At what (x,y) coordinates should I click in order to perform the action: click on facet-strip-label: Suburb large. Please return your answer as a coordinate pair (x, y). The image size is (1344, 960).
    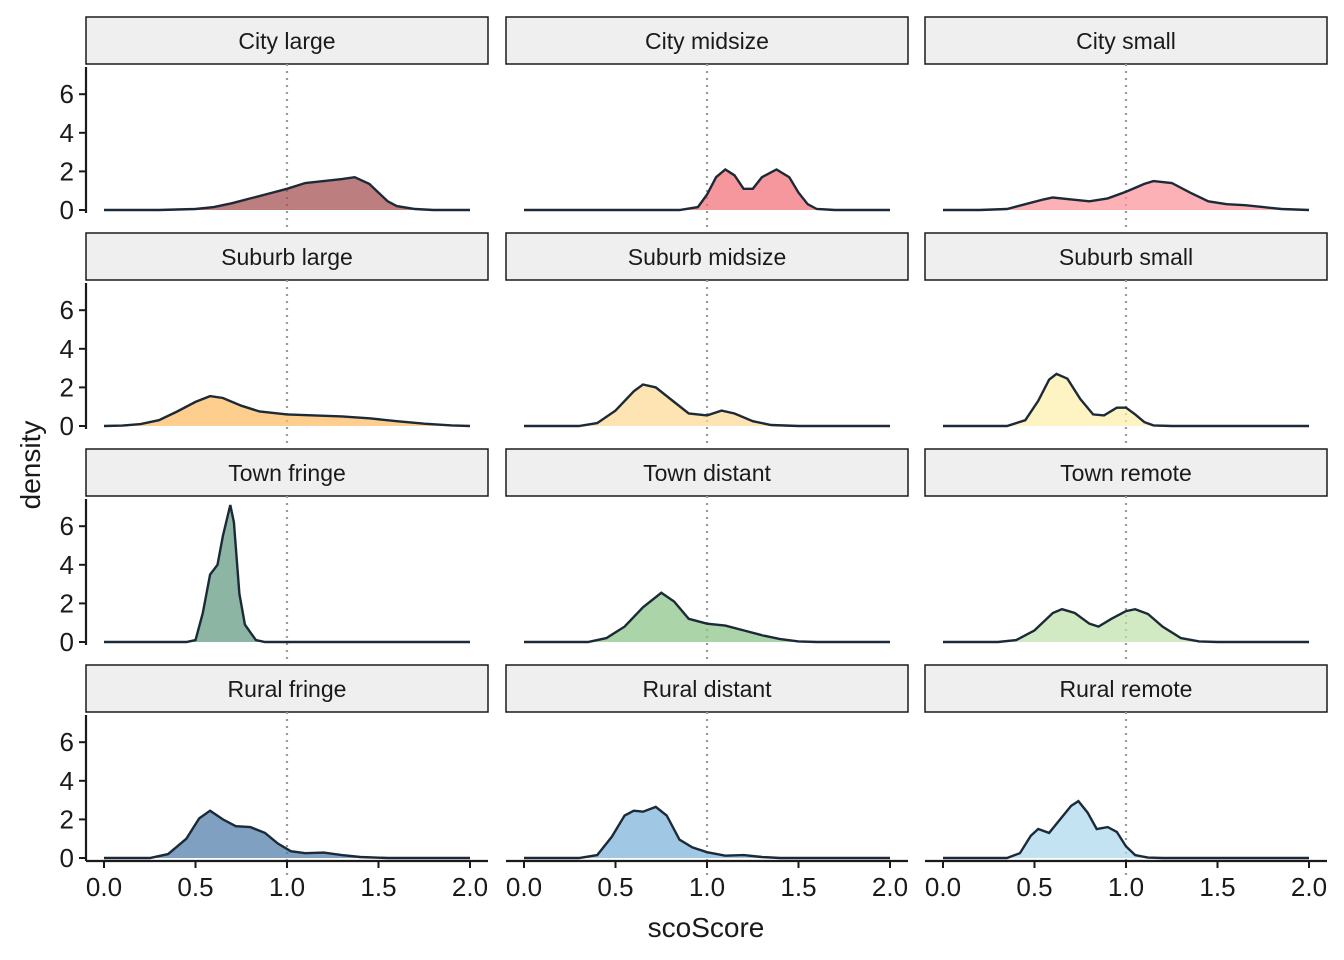
    Looking at the image, I should click on (287, 257).